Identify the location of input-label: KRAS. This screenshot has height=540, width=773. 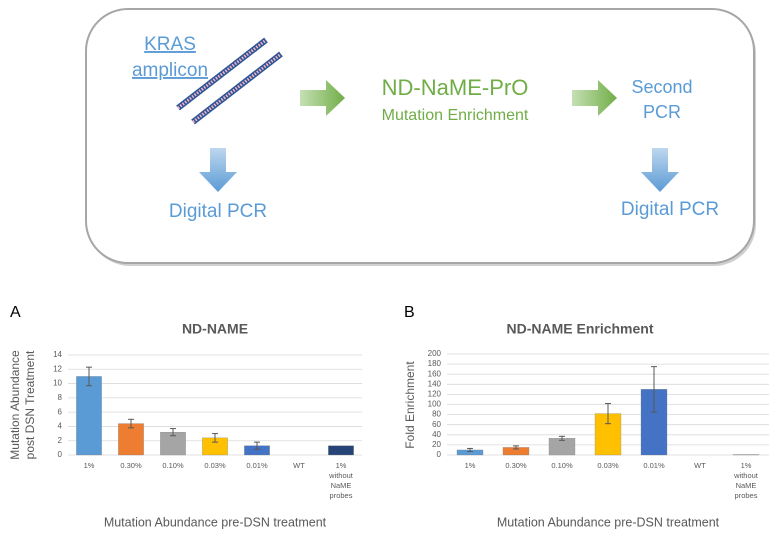
(170, 44).